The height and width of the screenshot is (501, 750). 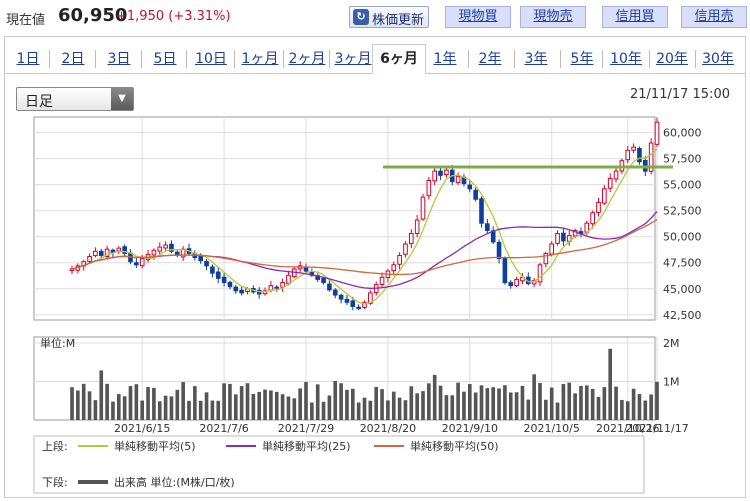 What do you see at coordinates (490, 59) in the screenshot?
I see `tab-2y: 2年` at bounding box center [490, 59].